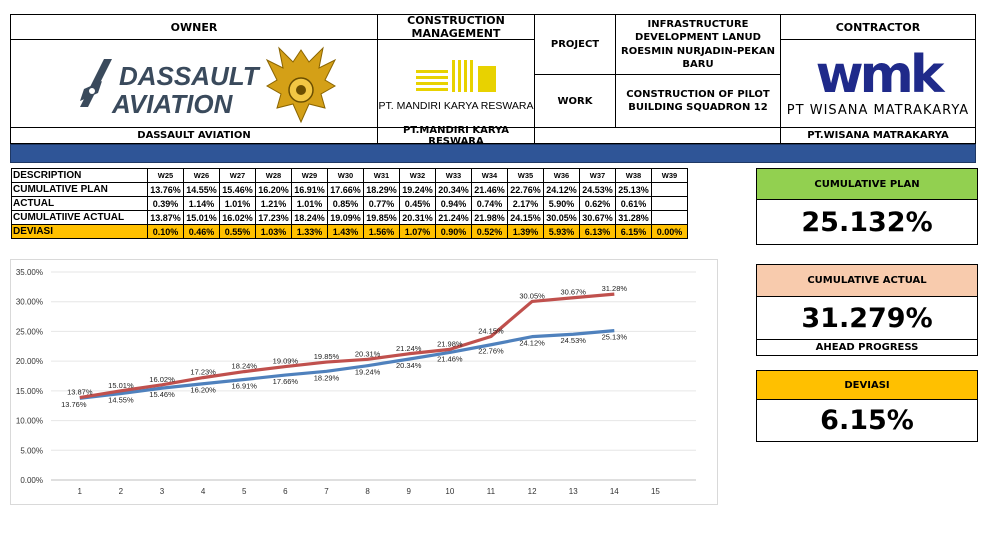 The height and width of the screenshot is (556, 991). I want to click on x-tick-label: 13, so click(573, 491).